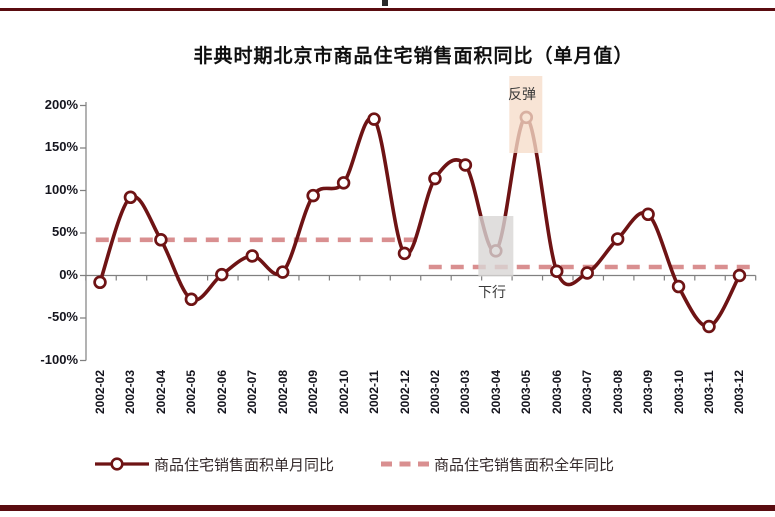  I want to click on legend-item-monthly: 商品住宅销售面积单月同比, so click(214, 464).